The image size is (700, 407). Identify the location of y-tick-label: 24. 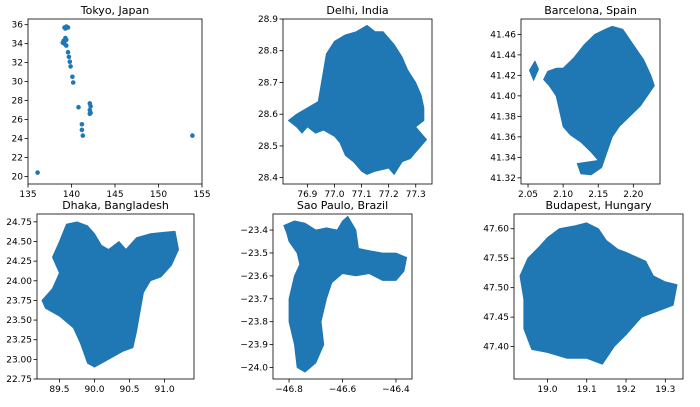
(18, 139).